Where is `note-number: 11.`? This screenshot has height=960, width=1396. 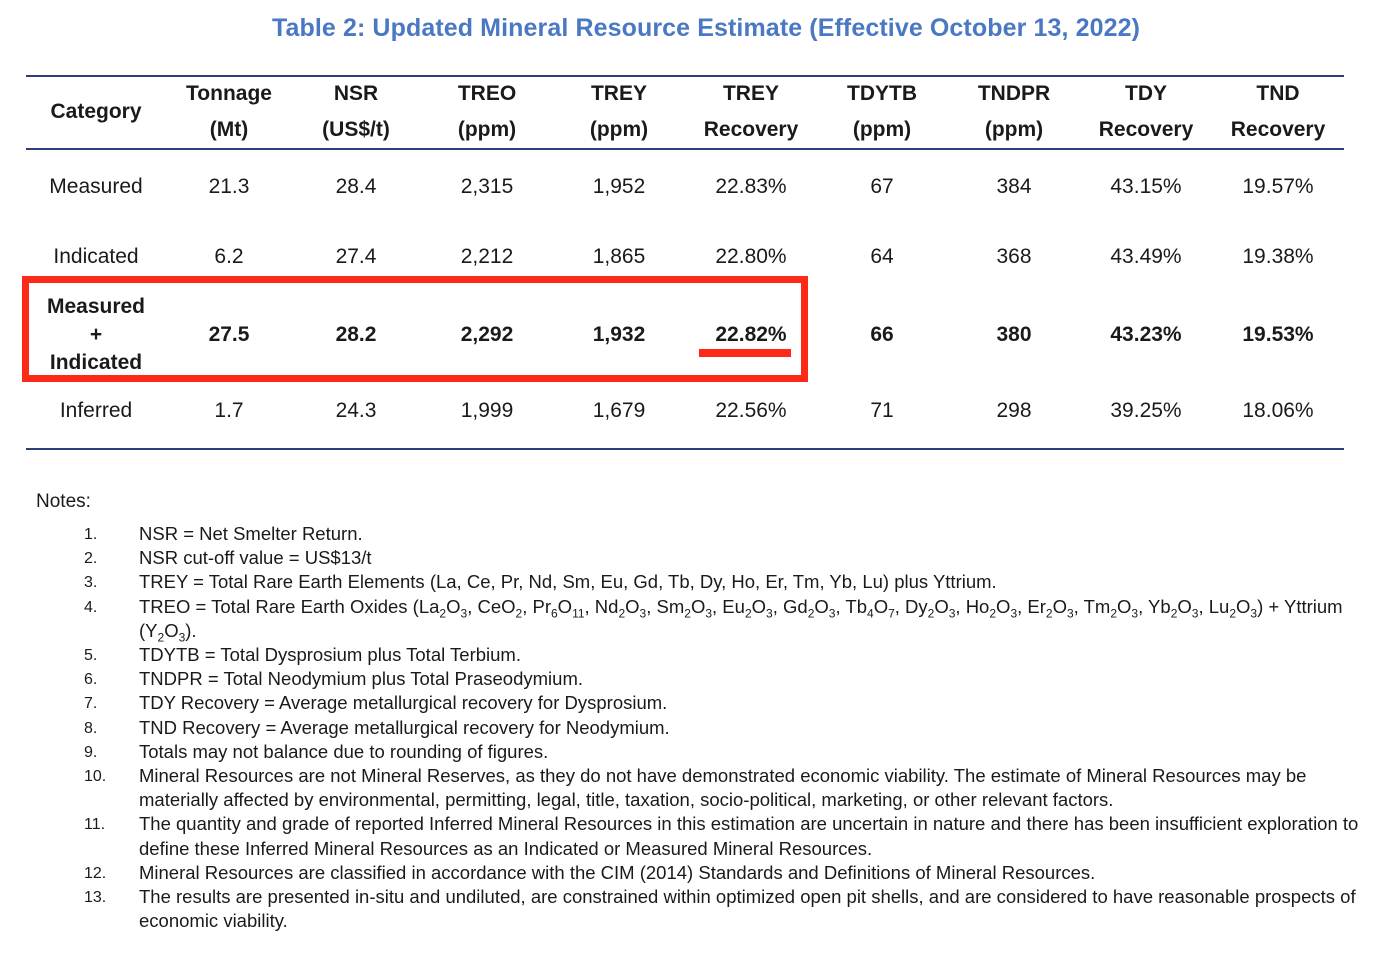
note-number: 11. is located at coordinates (95, 825).